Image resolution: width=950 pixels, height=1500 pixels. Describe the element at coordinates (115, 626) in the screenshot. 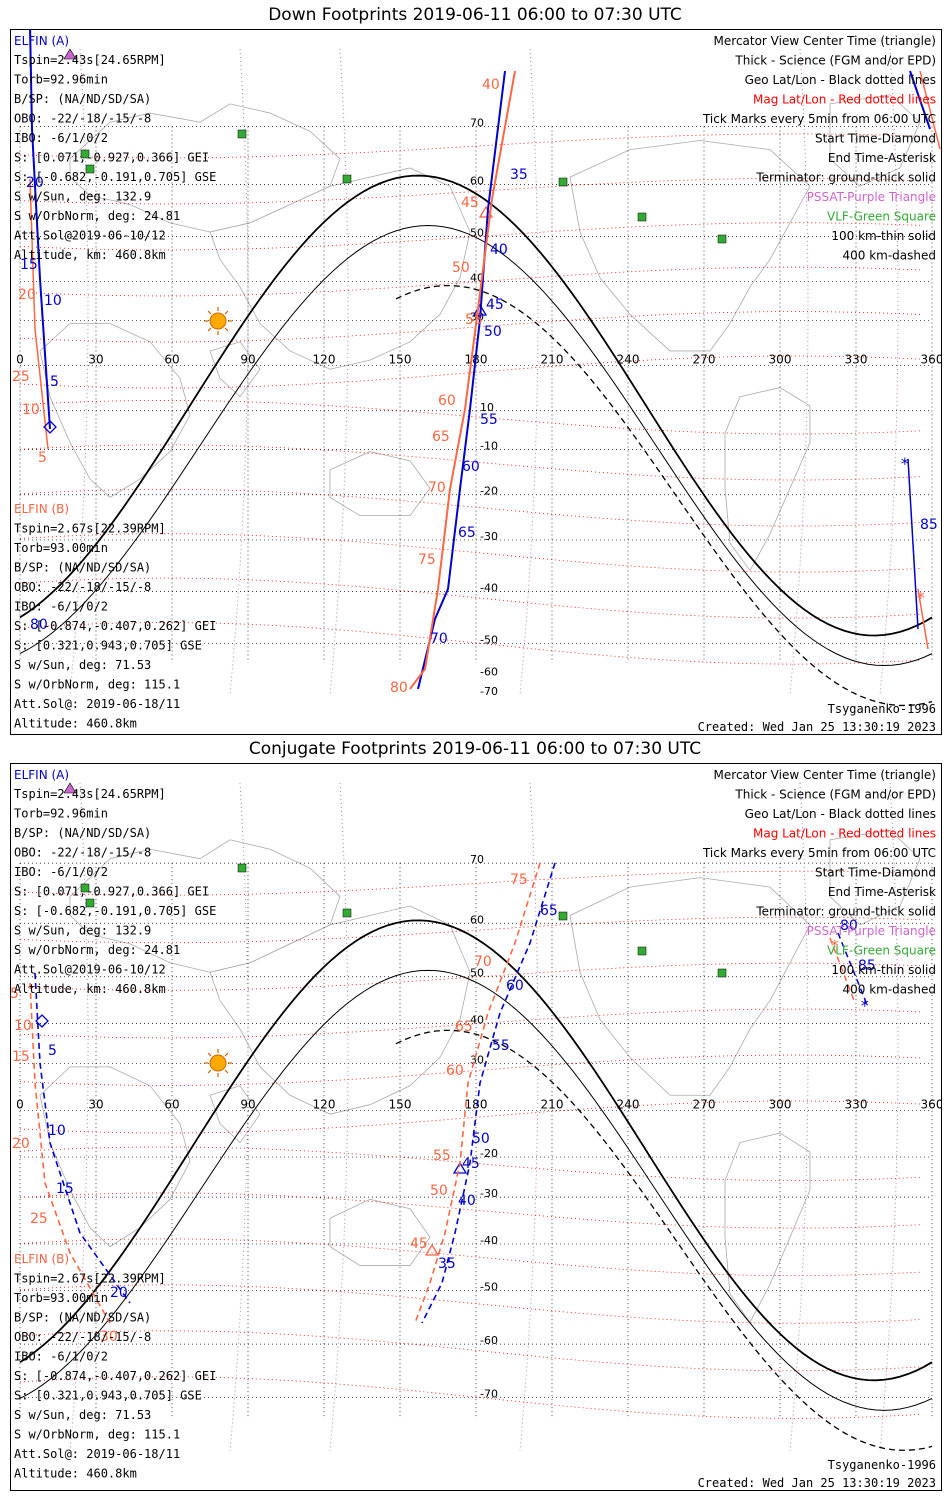

I see `elfin-b-info-line: S: [-0.874,-0.407,0.262] GEI` at that location.